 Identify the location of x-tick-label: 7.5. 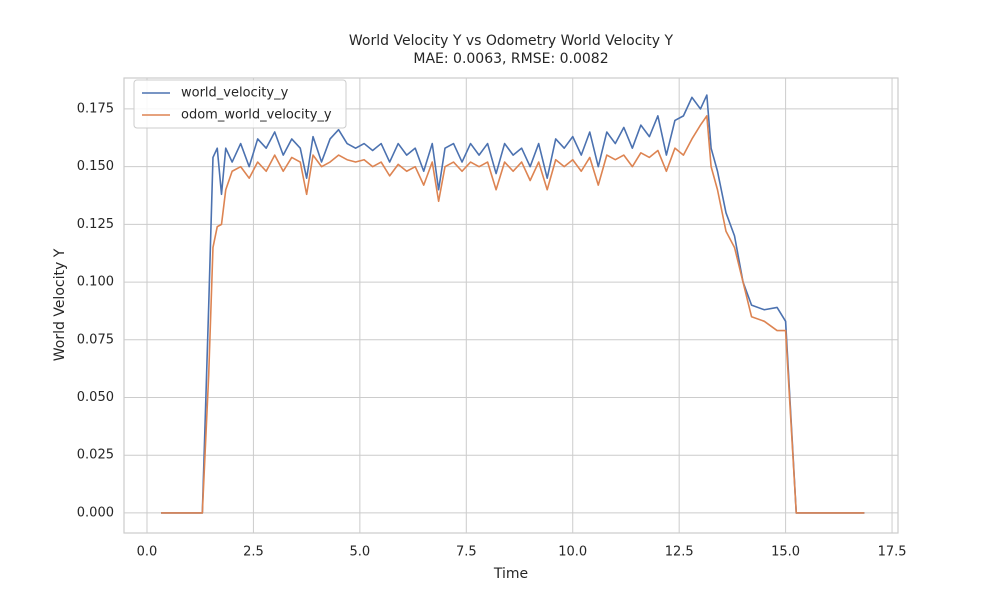
(466, 552).